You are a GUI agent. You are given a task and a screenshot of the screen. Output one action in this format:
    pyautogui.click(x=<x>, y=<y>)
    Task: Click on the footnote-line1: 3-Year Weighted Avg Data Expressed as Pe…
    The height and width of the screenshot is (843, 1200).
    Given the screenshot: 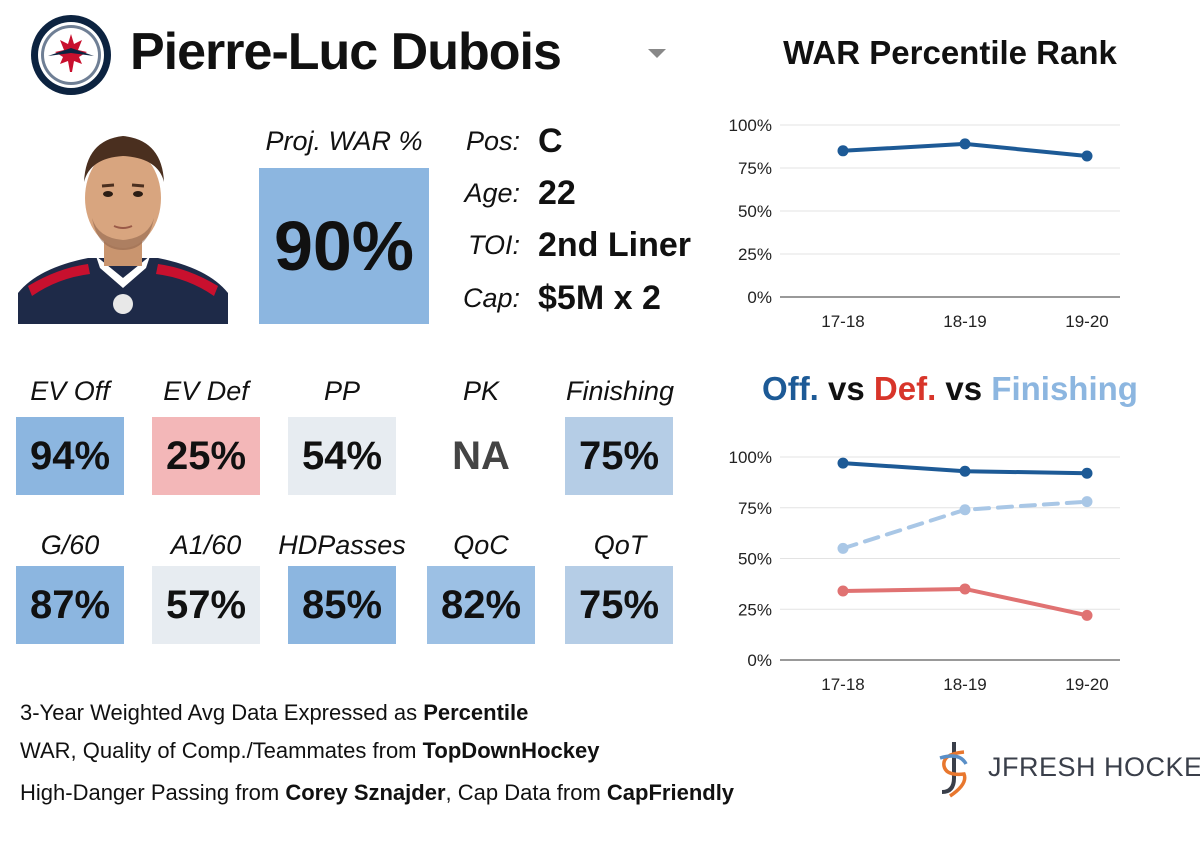 What is the action you would take?
    pyautogui.click(x=274, y=713)
    